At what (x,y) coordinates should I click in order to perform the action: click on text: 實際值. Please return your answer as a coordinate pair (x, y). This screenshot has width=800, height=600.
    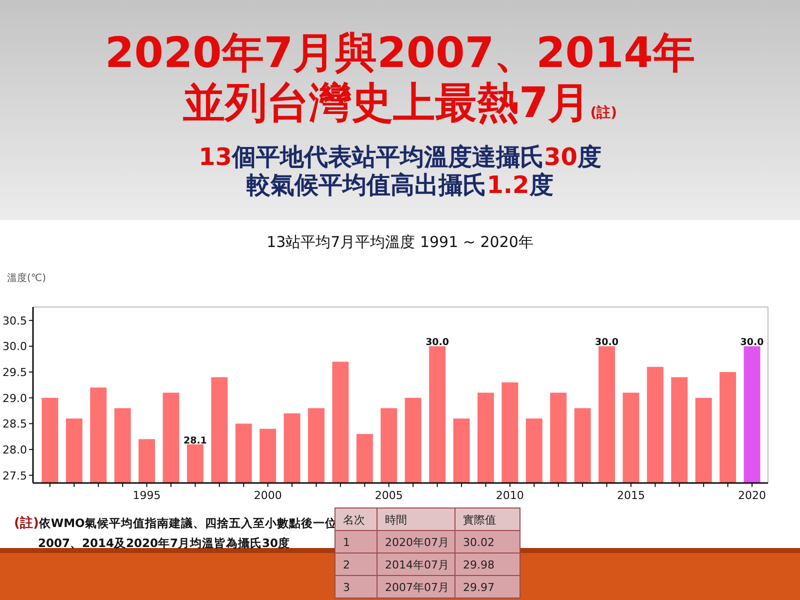
    Looking at the image, I should click on (479, 520).